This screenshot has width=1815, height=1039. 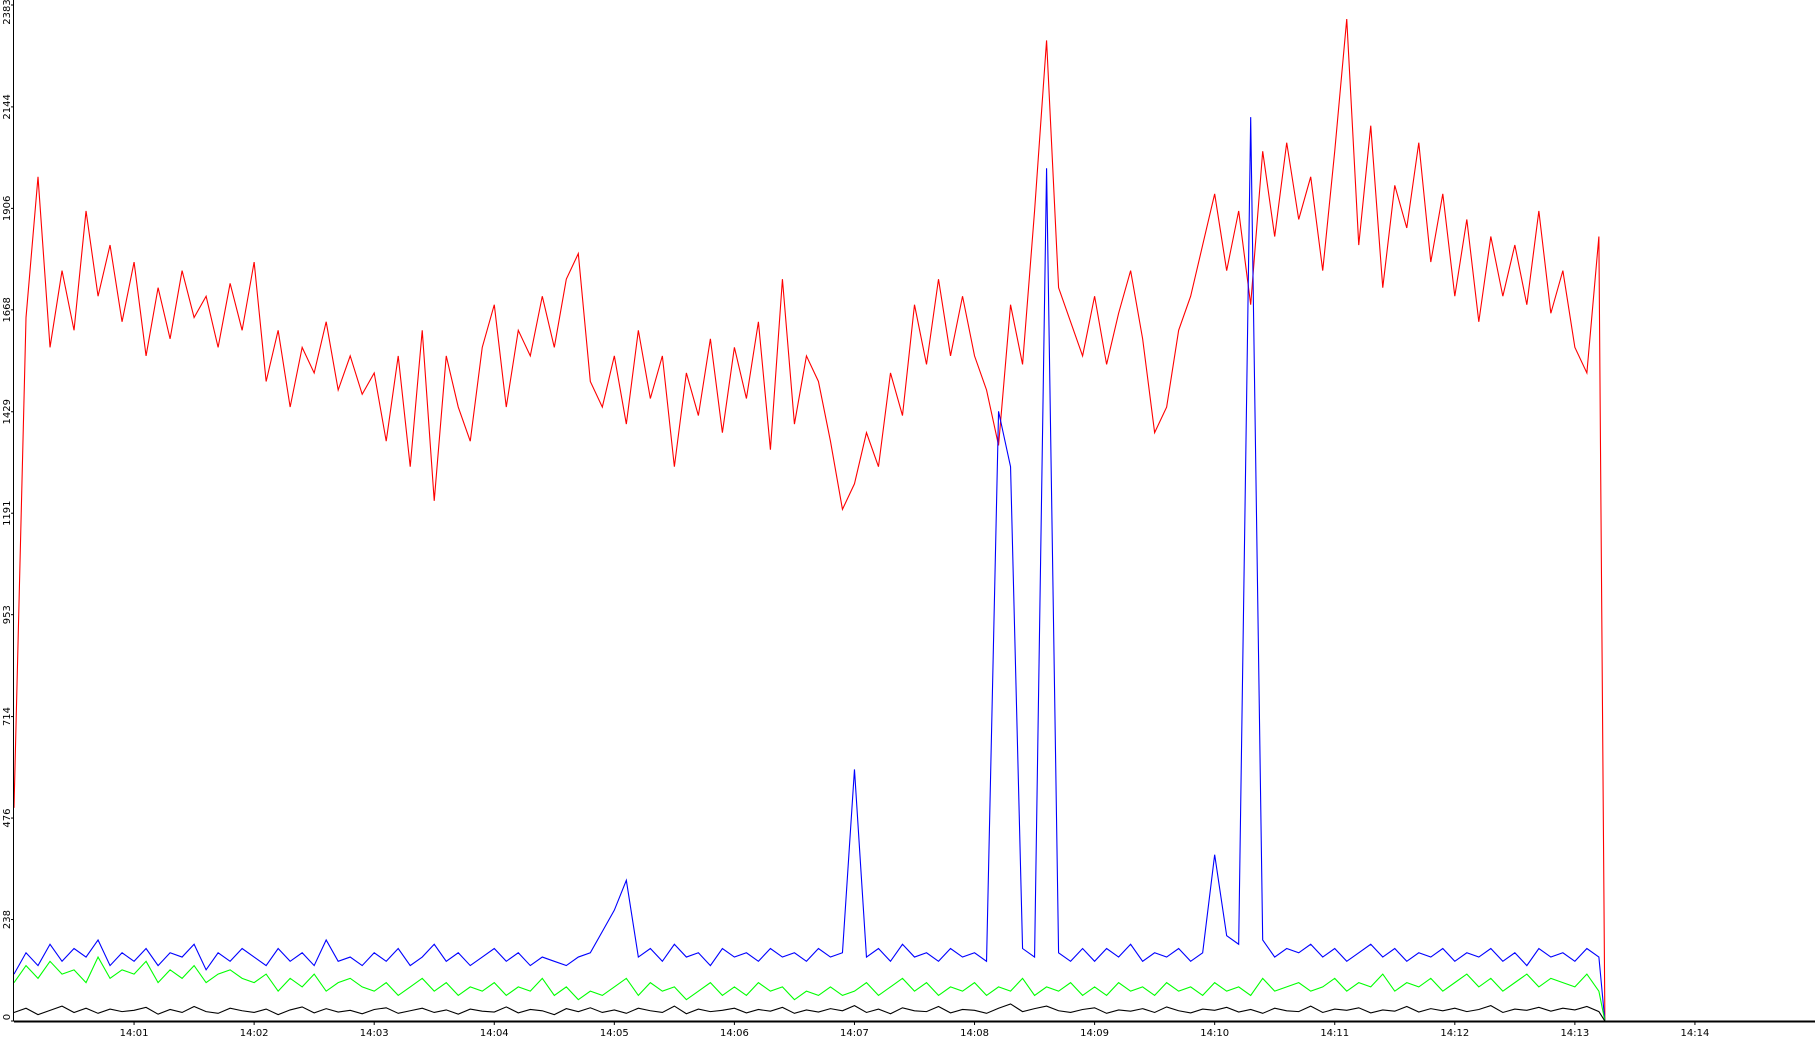 I want to click on y-tick-label: 476, so click(x=7, y=818).